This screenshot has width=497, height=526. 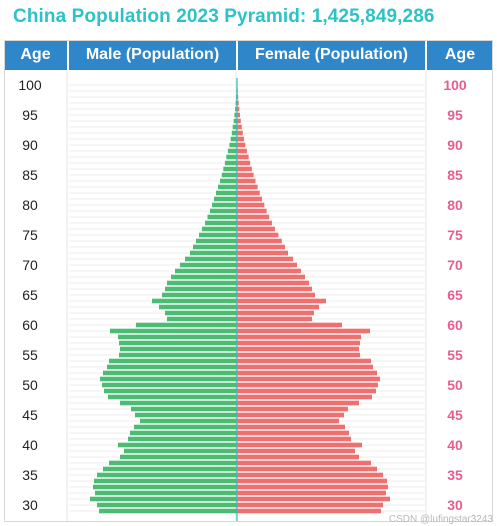 What do you see at coordinates (30, 235) in the screenshot?
I see `age-label-left: 75` at bounding box center [30, 235].